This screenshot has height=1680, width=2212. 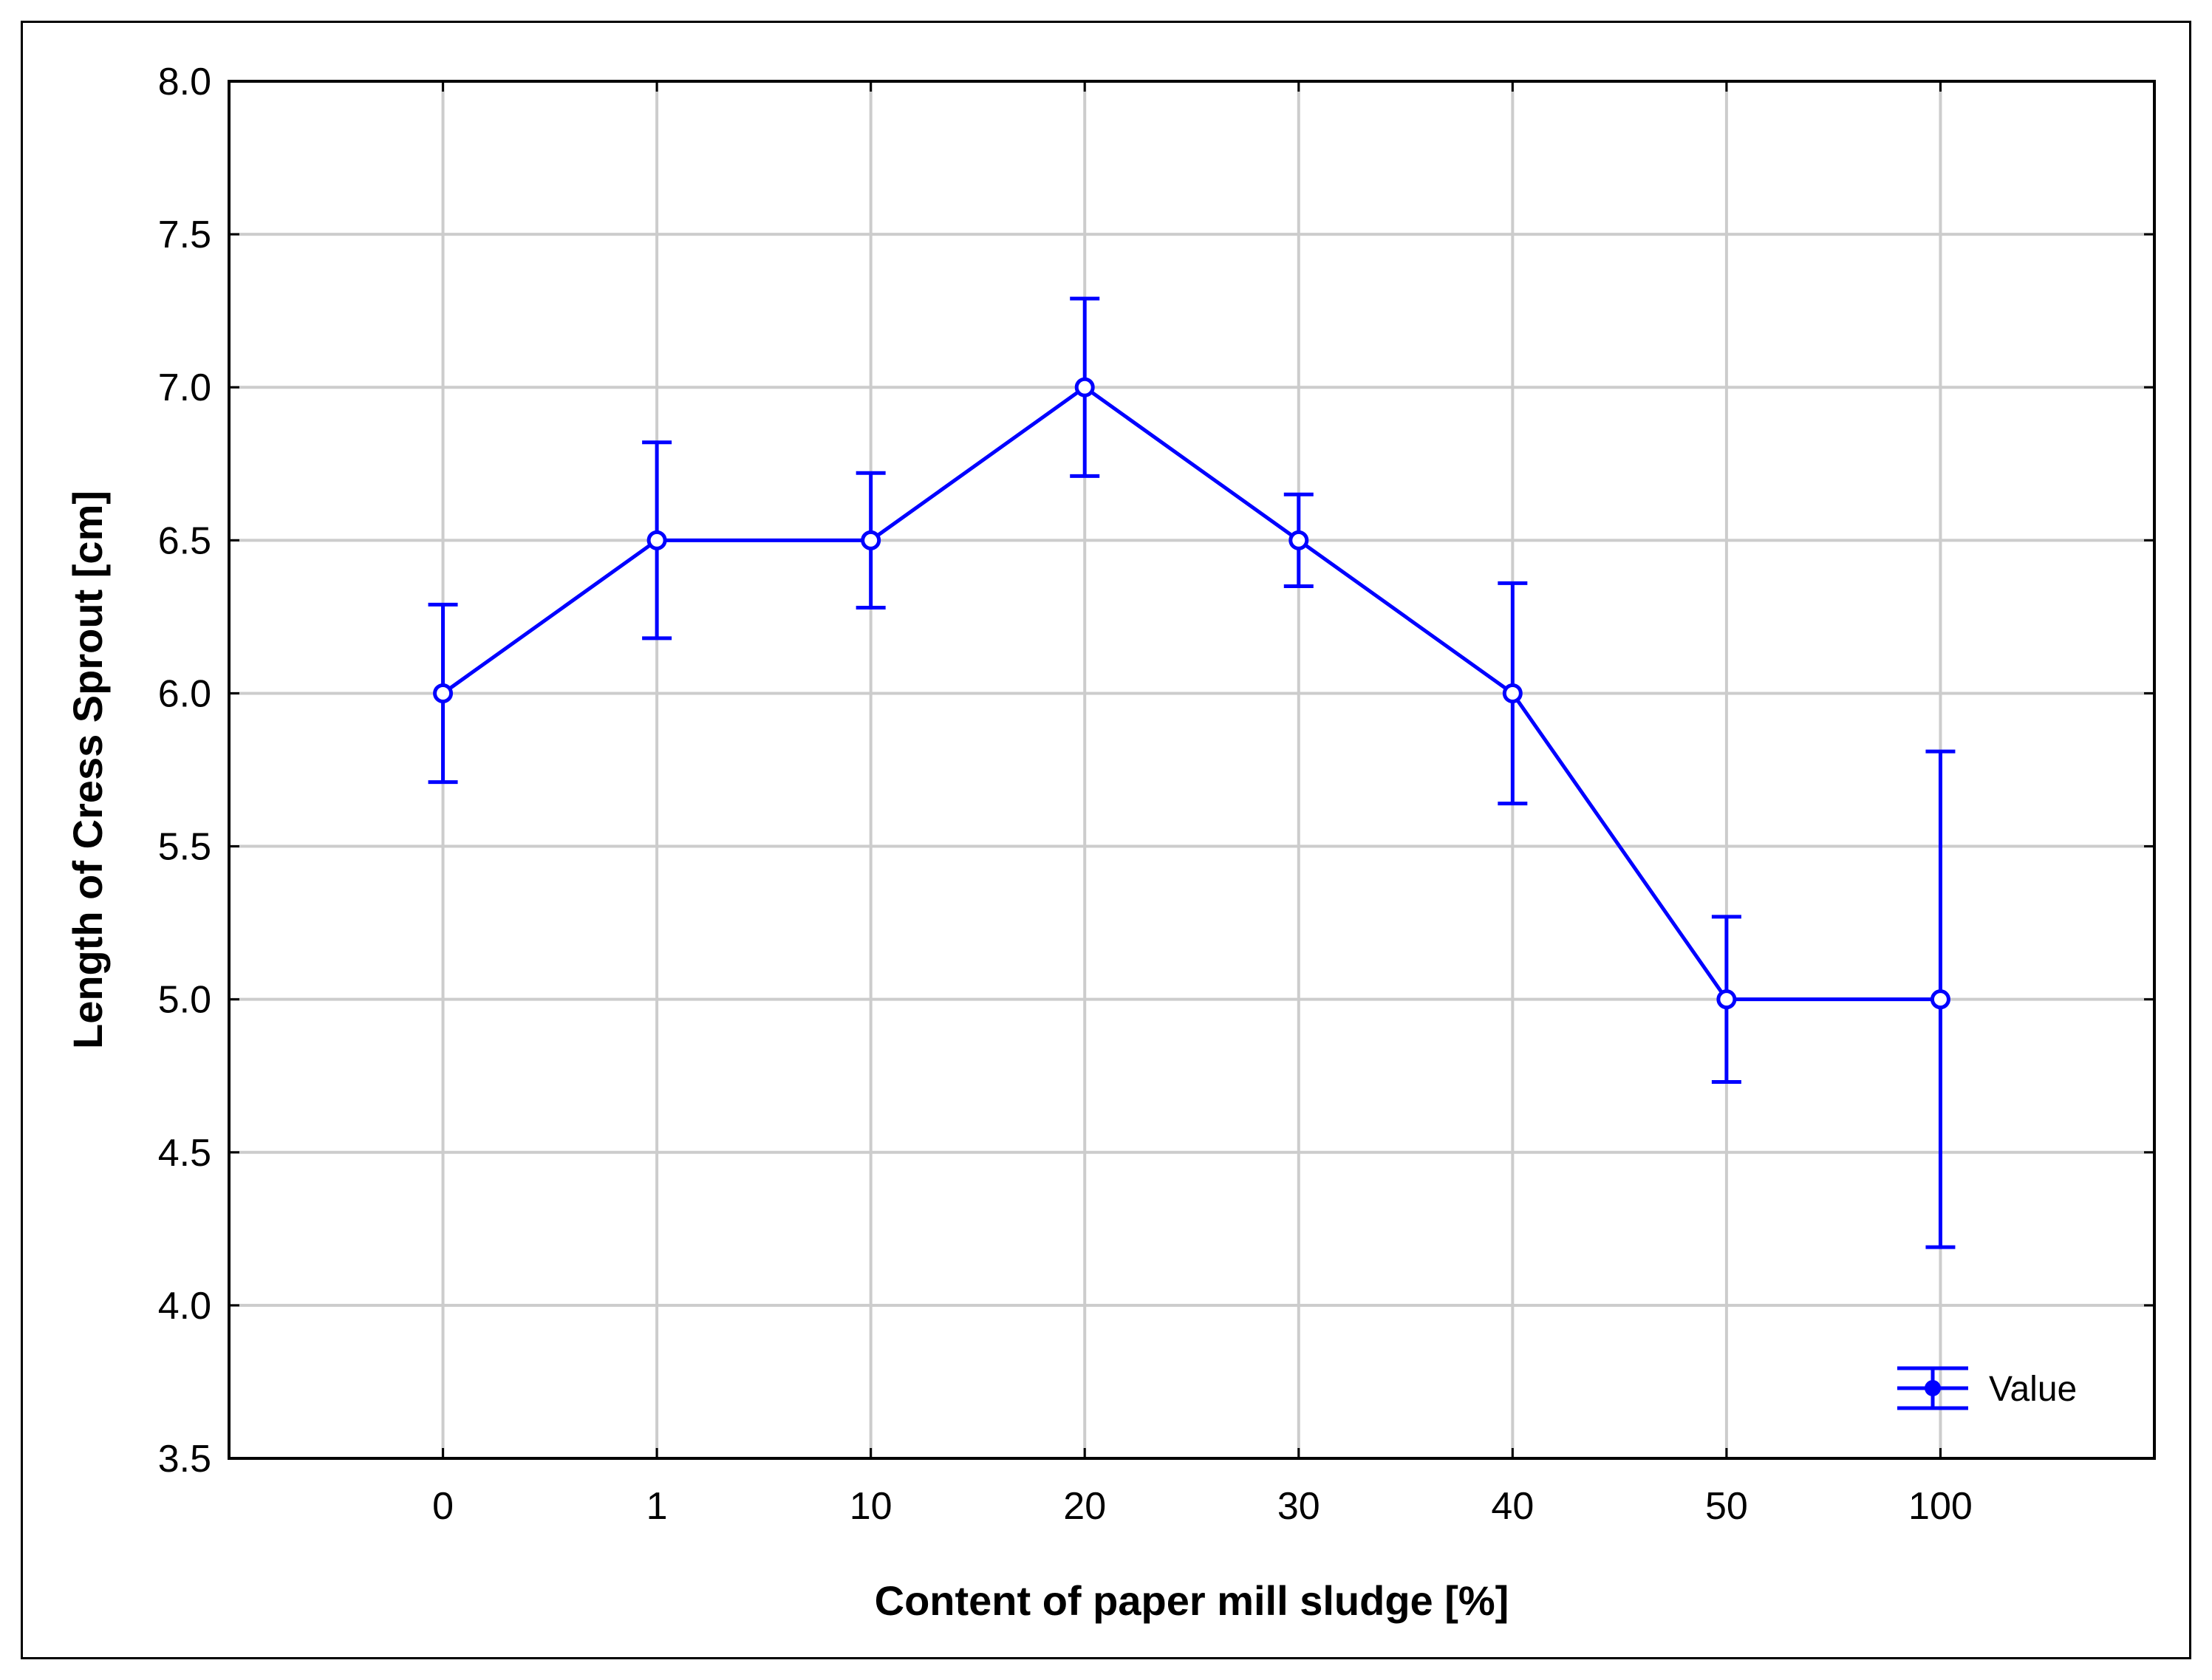 What do you see at coordinates (184, 540) in the screenshot?
I see `y-tick-label: 6.5` at bounding box center [184, 540].